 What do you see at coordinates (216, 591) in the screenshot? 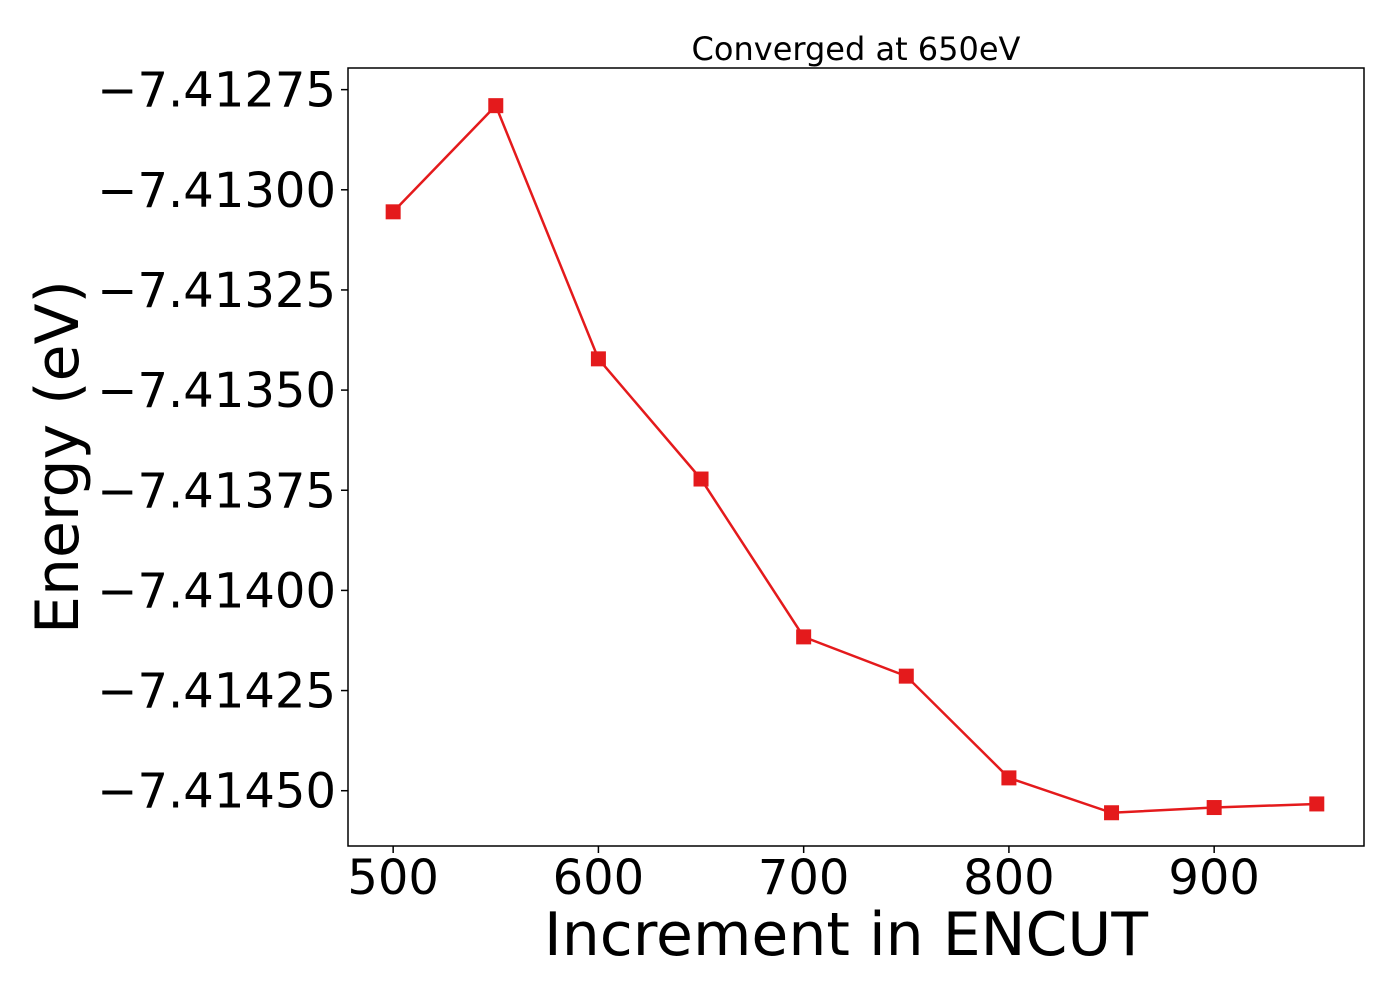
I see `y-tick-label: −7.41400` at bounding box center [216, 591].